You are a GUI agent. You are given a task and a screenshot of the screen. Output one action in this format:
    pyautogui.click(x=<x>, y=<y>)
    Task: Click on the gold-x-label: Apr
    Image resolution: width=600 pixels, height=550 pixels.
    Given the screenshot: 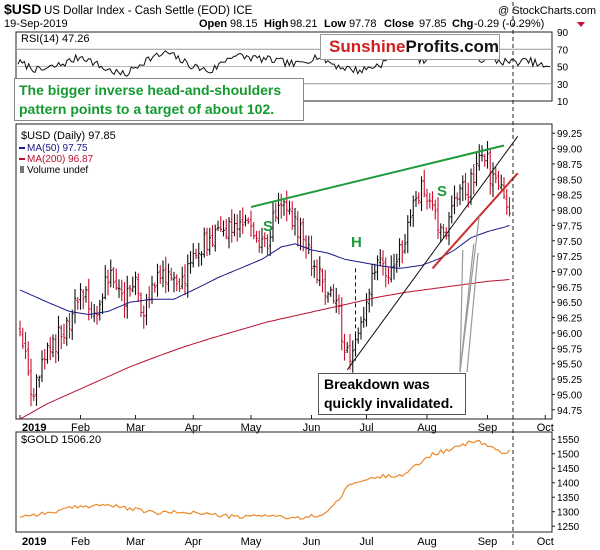 What is the action you would take?
    pyautogui.click(x=193, y=542)
    